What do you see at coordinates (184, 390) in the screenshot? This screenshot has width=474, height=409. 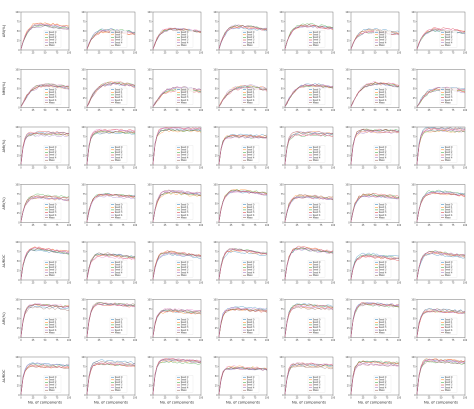 I see `legend-entry: Mean` at bounding box center [184, 390].